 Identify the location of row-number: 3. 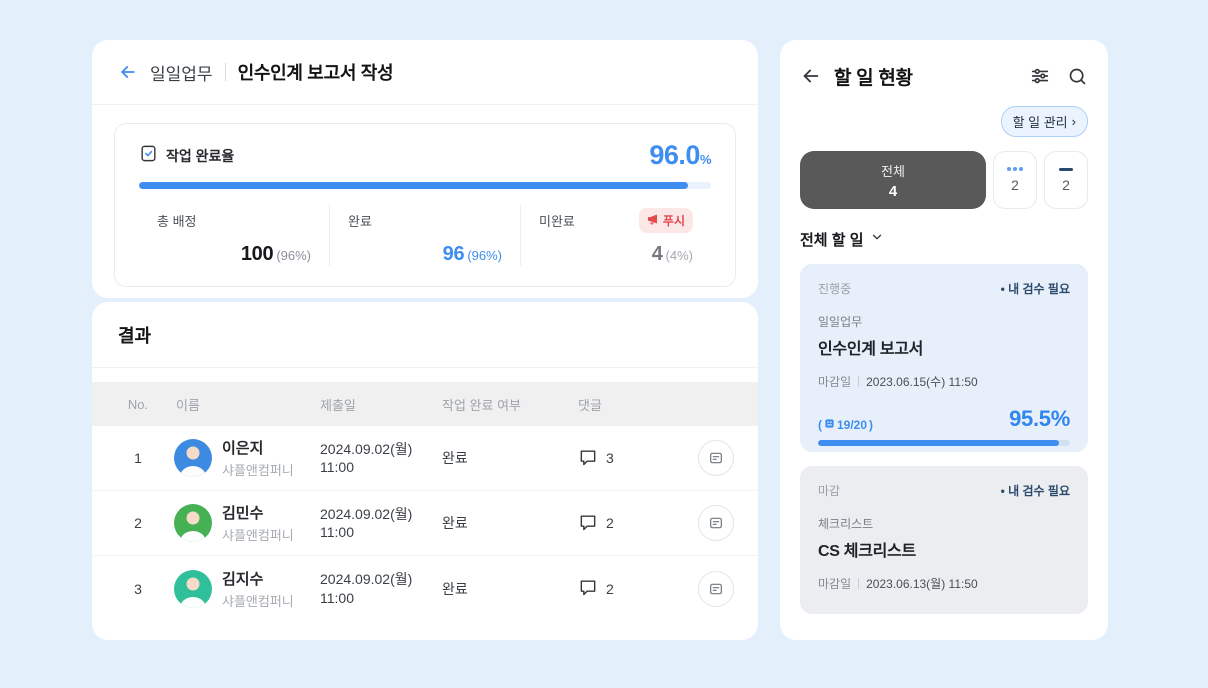
(138, 588).